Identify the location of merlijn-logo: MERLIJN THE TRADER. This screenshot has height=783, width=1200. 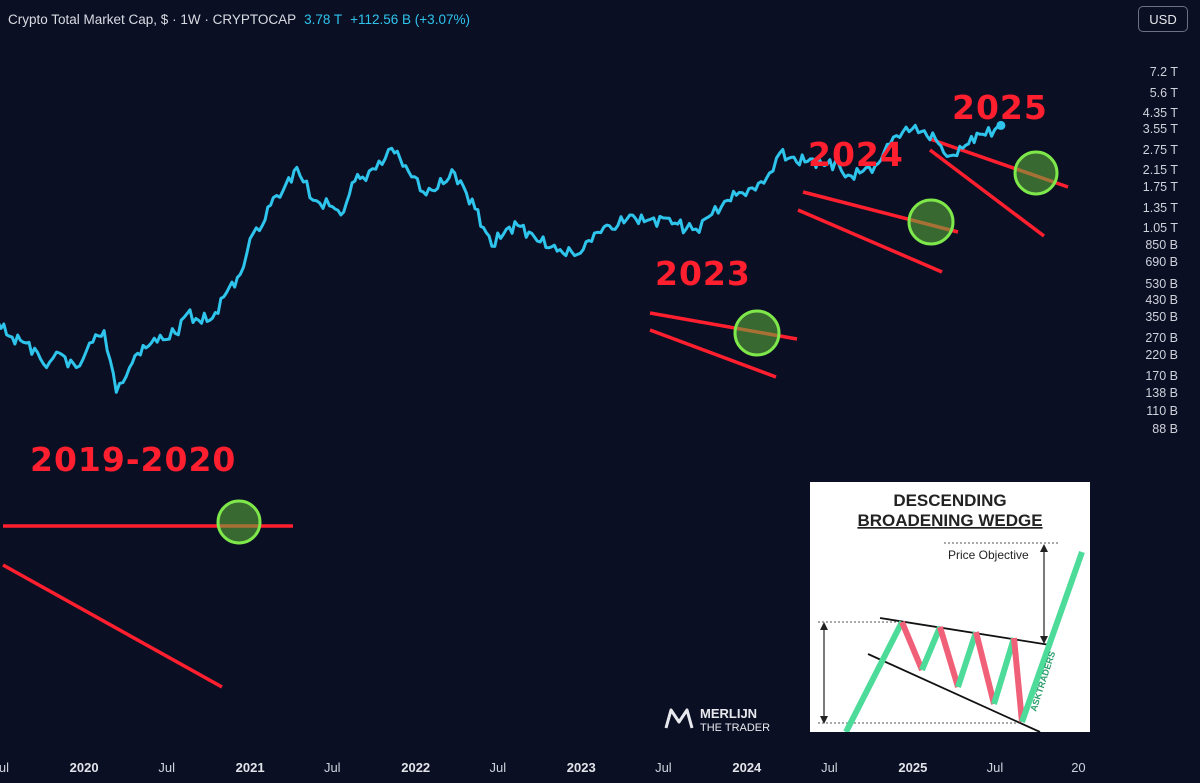
(729, 719).